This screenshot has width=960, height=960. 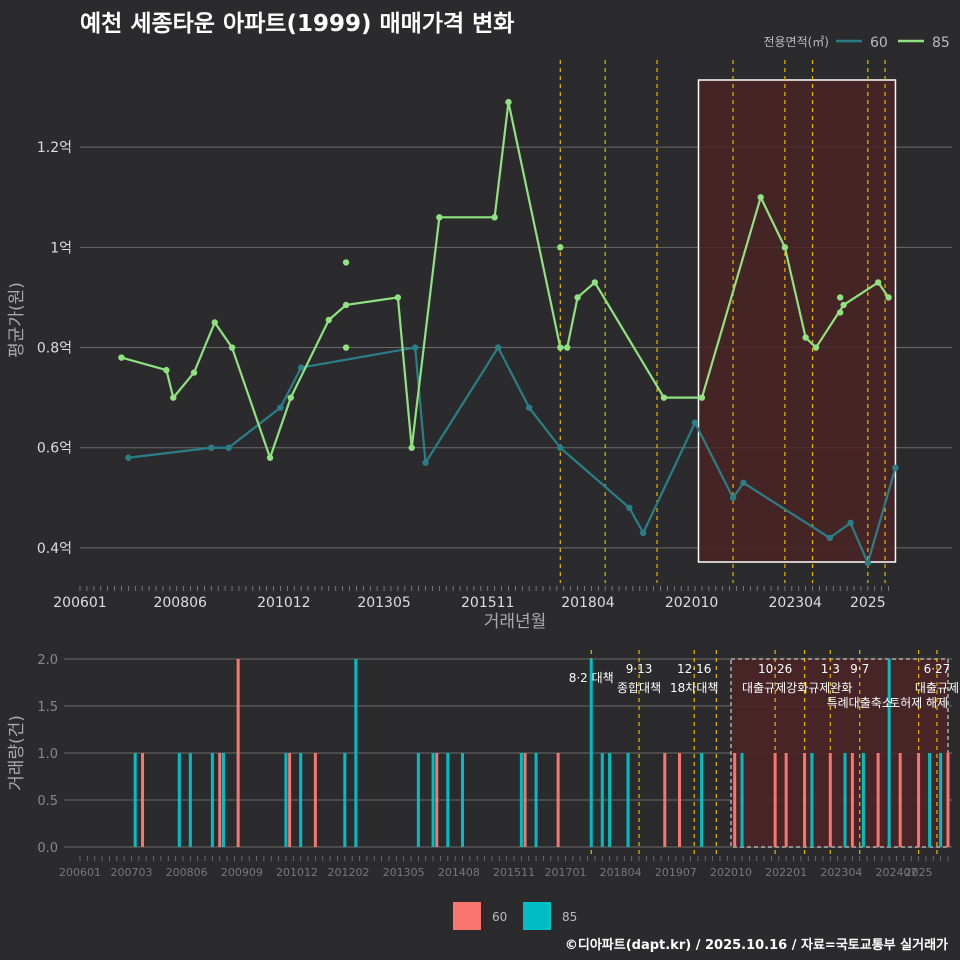 I want to click on price-legend-label-60: 60, so click(x=879, y=43).